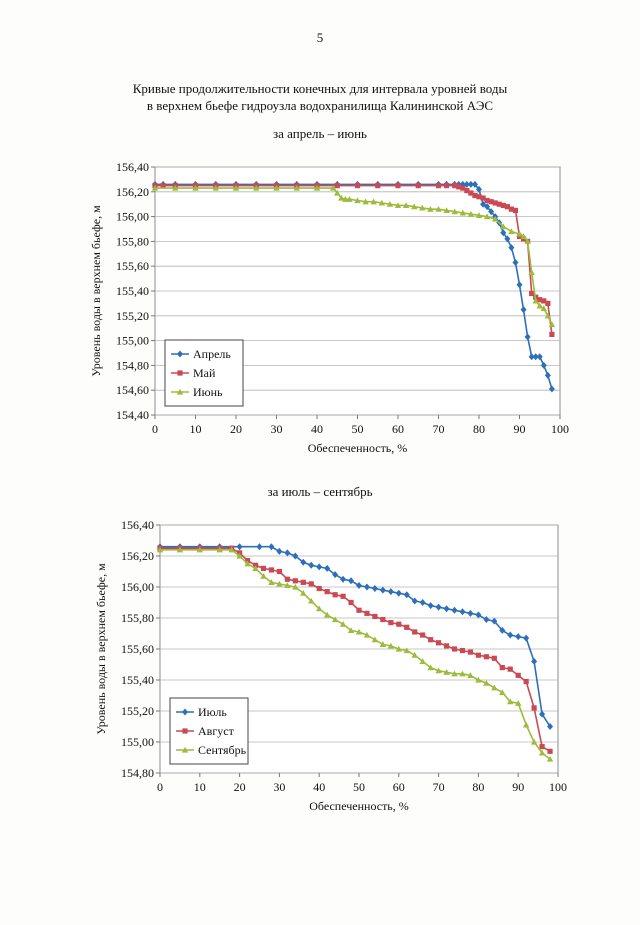 This screenshot has height=925, width=640. Describe the element at coordinates (359, 787) in the screenshot. I see `chart-2-x-tick-label: 50` at that location.